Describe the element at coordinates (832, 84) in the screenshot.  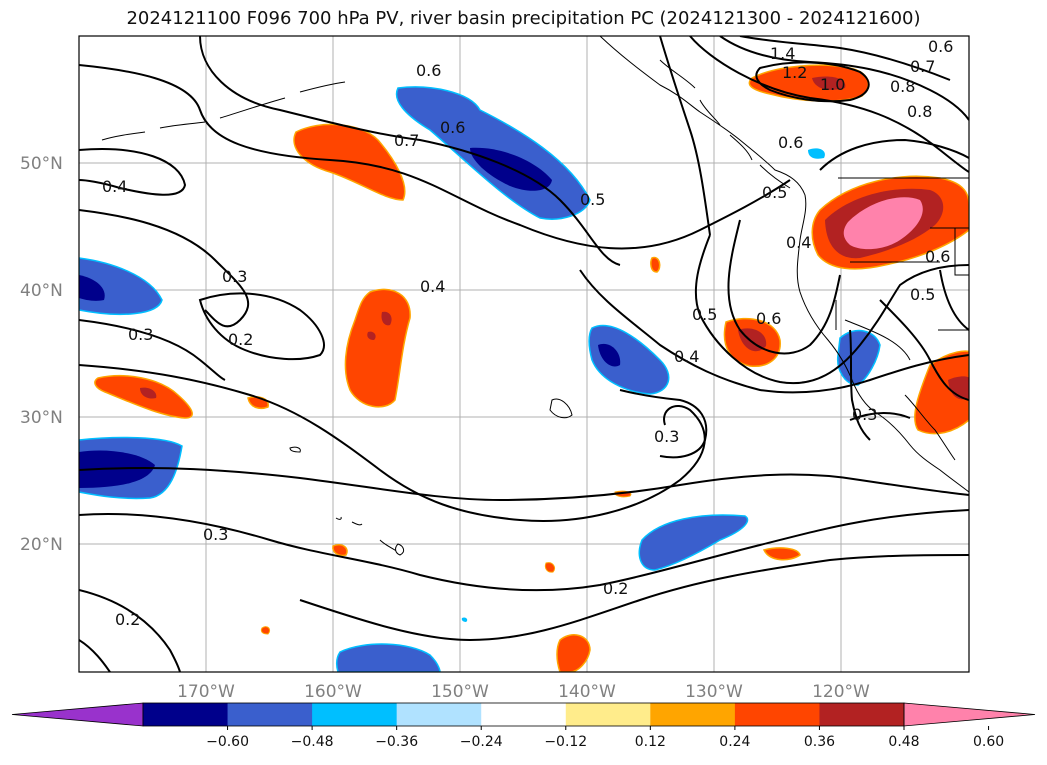
I see `contour-label: 1.0` at that location.